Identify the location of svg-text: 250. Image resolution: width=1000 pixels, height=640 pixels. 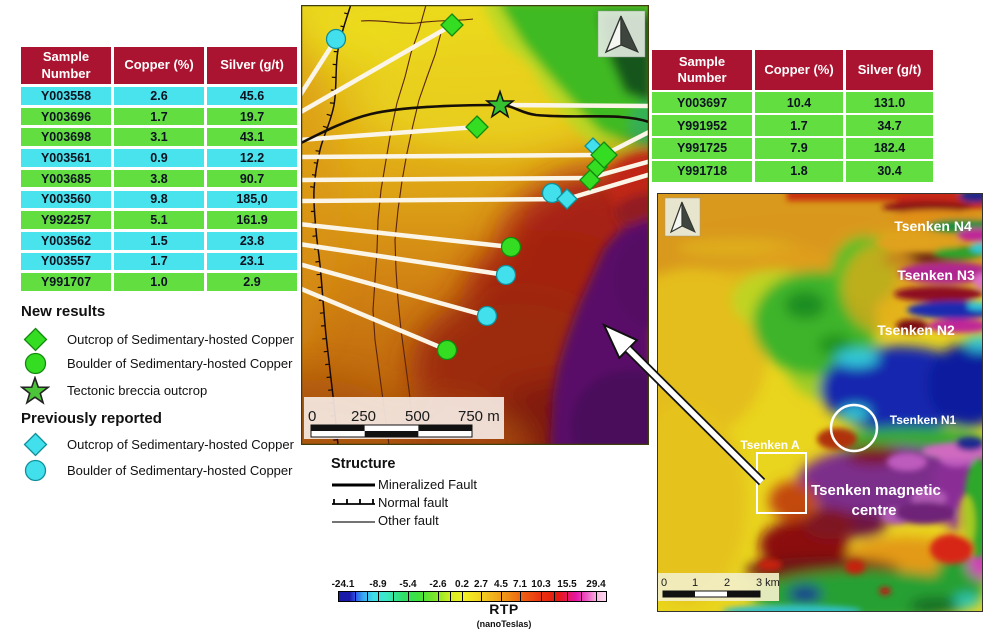
(363, 416).